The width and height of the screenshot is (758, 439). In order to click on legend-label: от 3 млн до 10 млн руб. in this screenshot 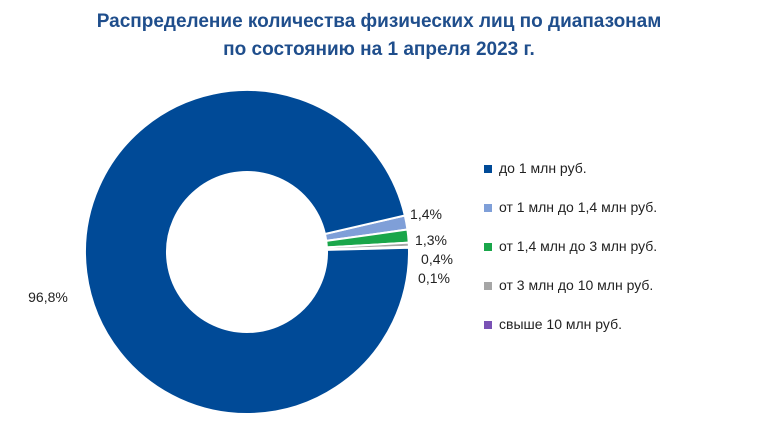, I will do `click(576, 285)`.